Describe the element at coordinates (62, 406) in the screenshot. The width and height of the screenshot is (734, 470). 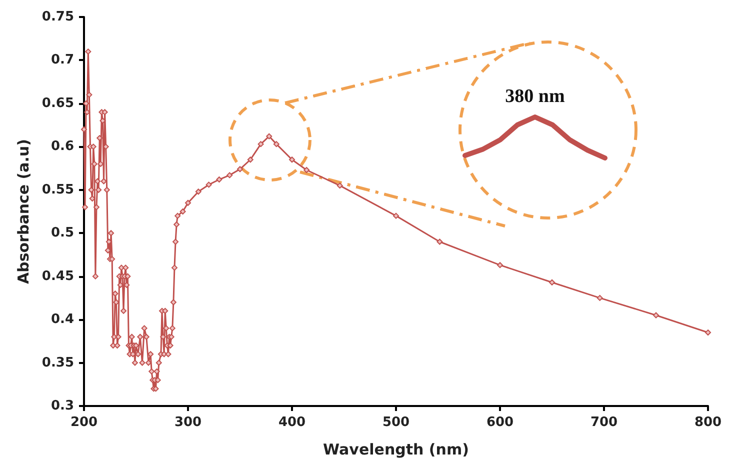
I see `y-tick-label: 0.3` at that location.